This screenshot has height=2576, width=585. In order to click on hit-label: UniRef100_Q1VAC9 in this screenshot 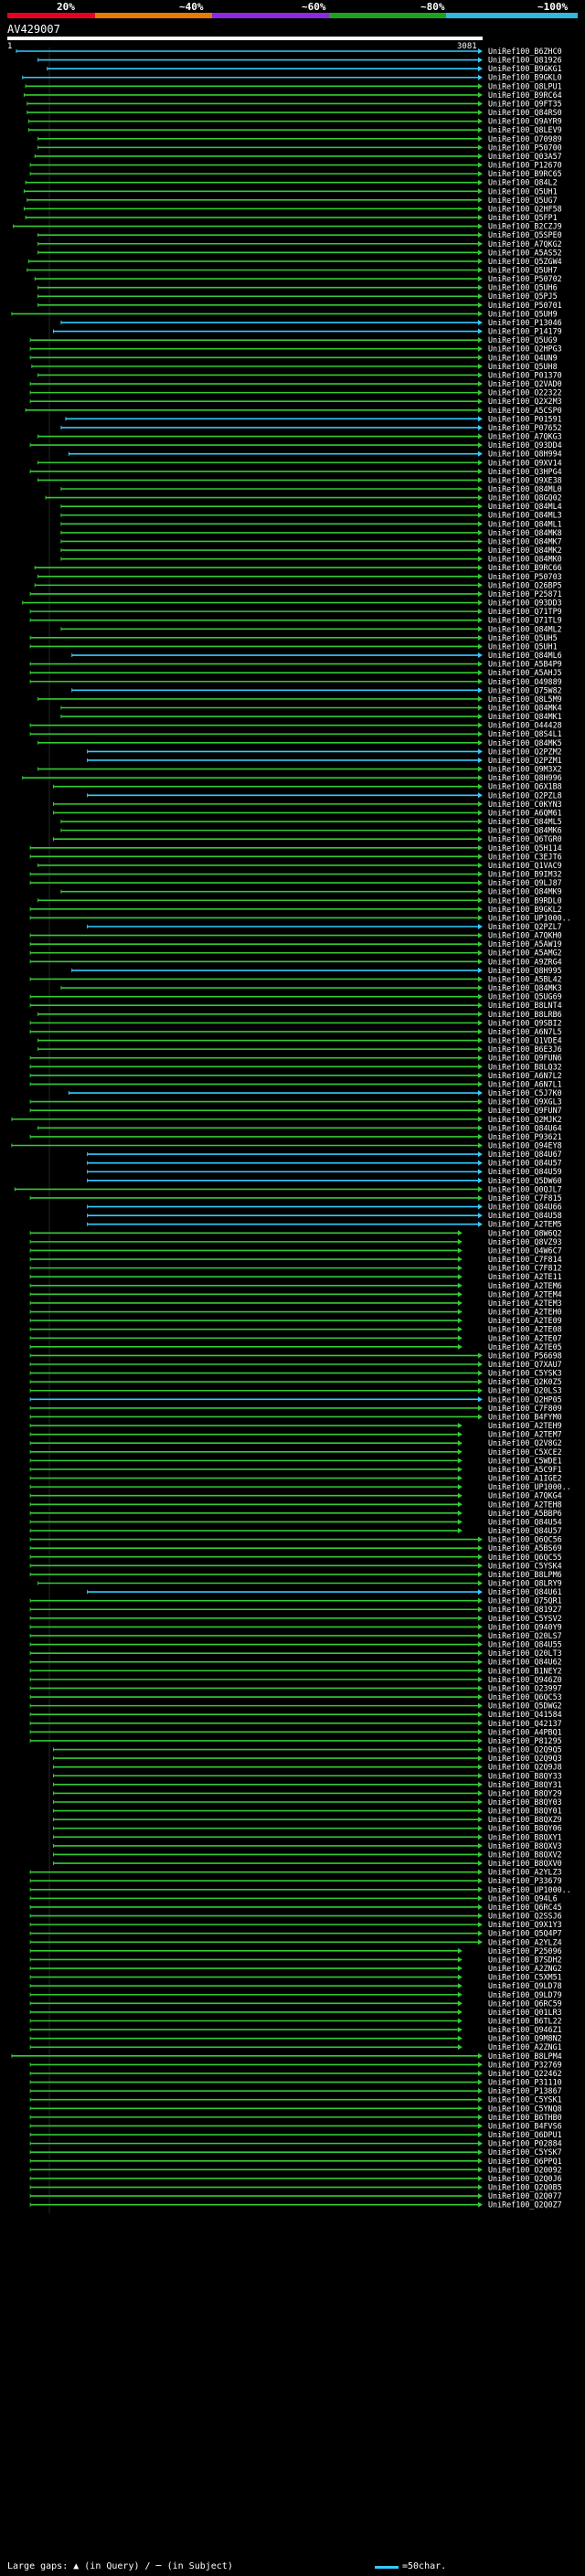, I will do `click(525, 865)`.